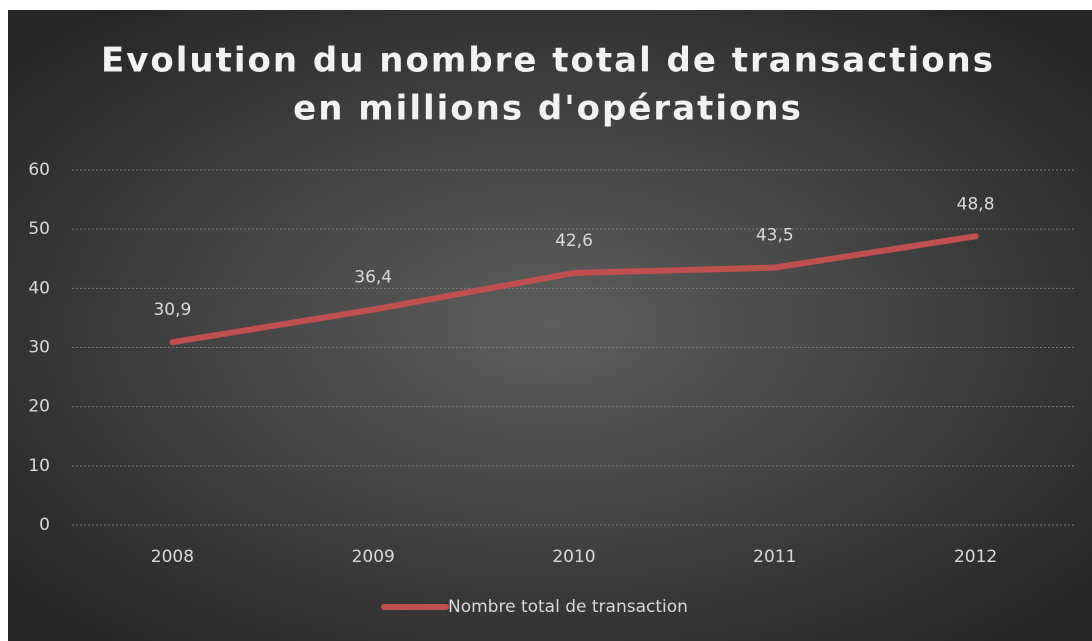 The width and height of the screenshot is (1092, 641). Describe the element at coordinates (774, 557) in the screenshot. I see `x-tick-label: 2011` at that location.